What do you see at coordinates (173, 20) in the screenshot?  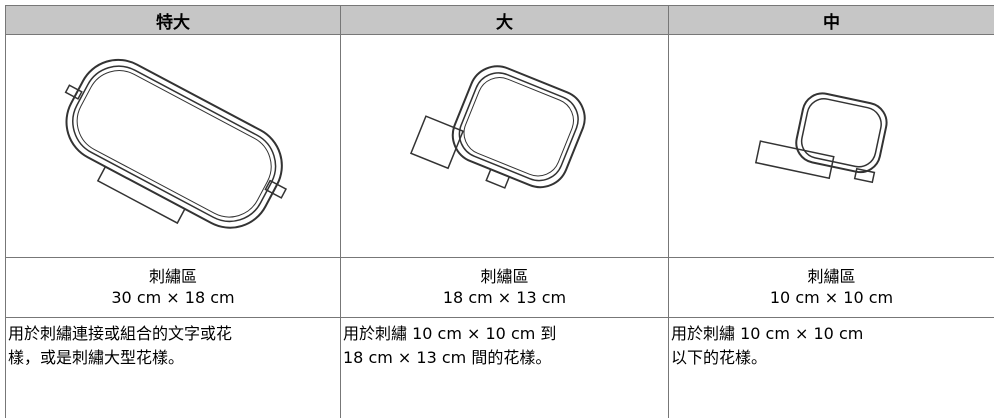 I see `header-cell: 特大` at bounding box center [173, 20].